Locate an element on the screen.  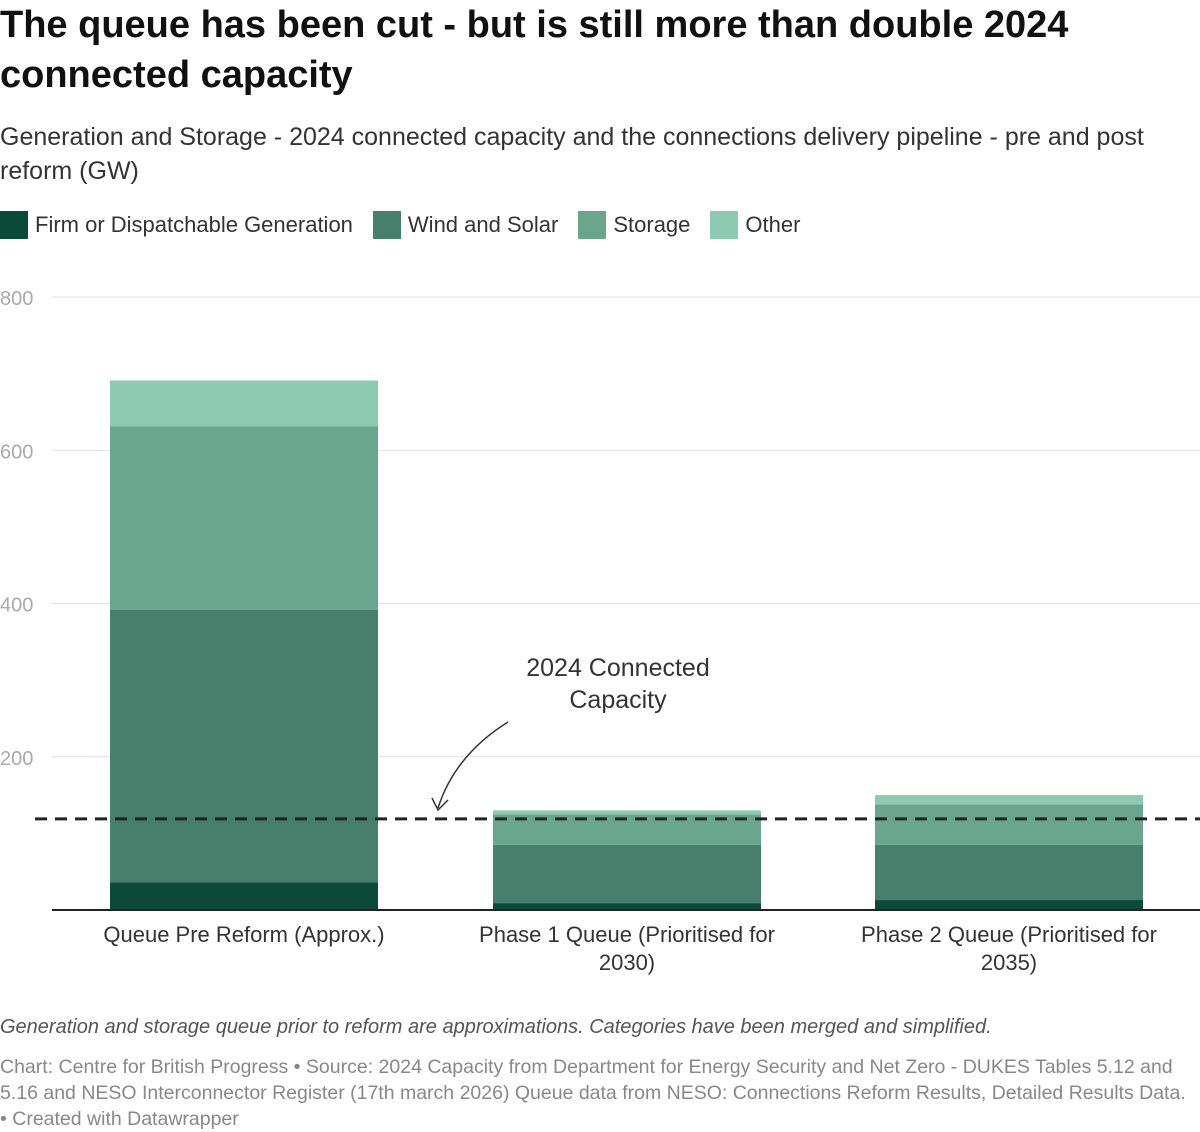
legend-item: Firm or Dispatchable Generation is located at coordinates (176, 225).